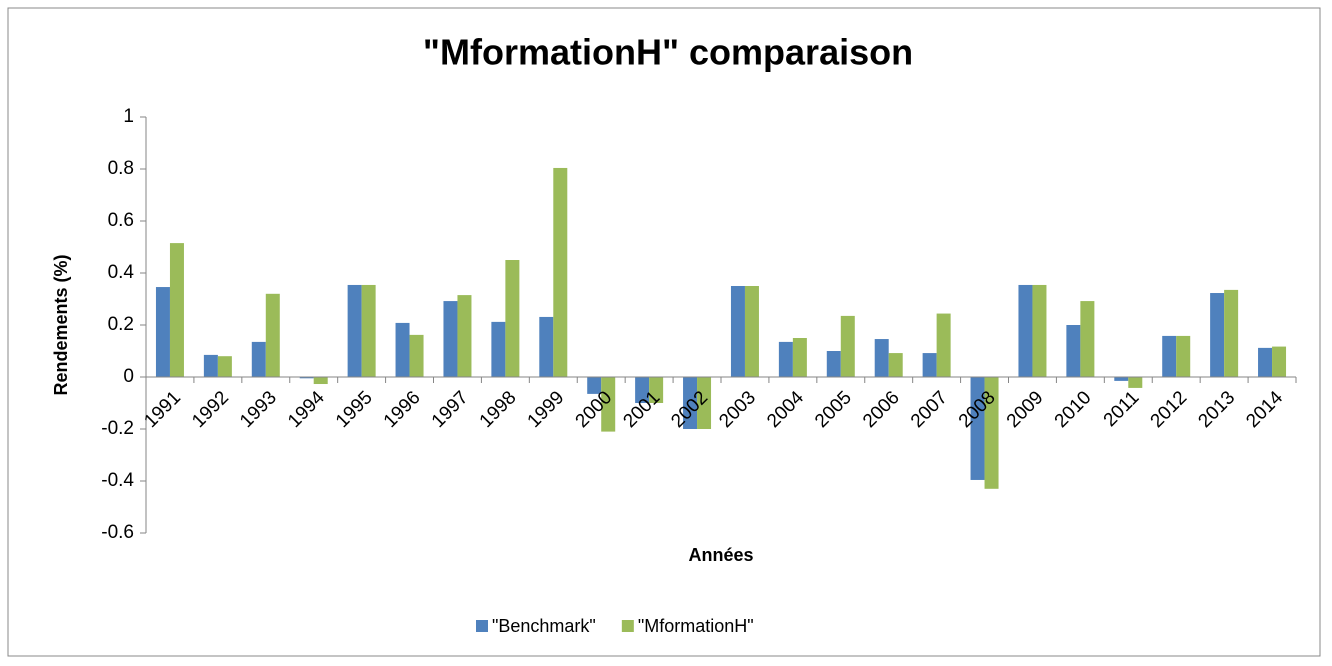 Image resolution: width=1332 pixels, height=666 pixels. What do you see at coordinates (128, 116) in the screenshot?
I see `y-tick-label: 1` at bounding box center [128, 116].